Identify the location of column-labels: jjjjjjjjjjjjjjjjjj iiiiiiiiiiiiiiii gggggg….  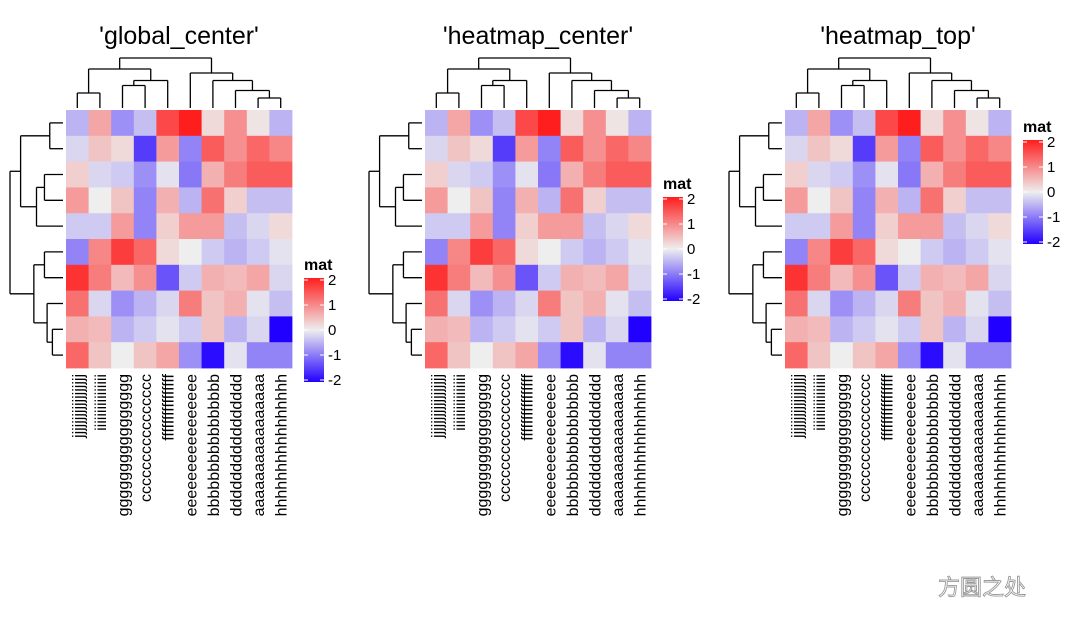
(899, 444).